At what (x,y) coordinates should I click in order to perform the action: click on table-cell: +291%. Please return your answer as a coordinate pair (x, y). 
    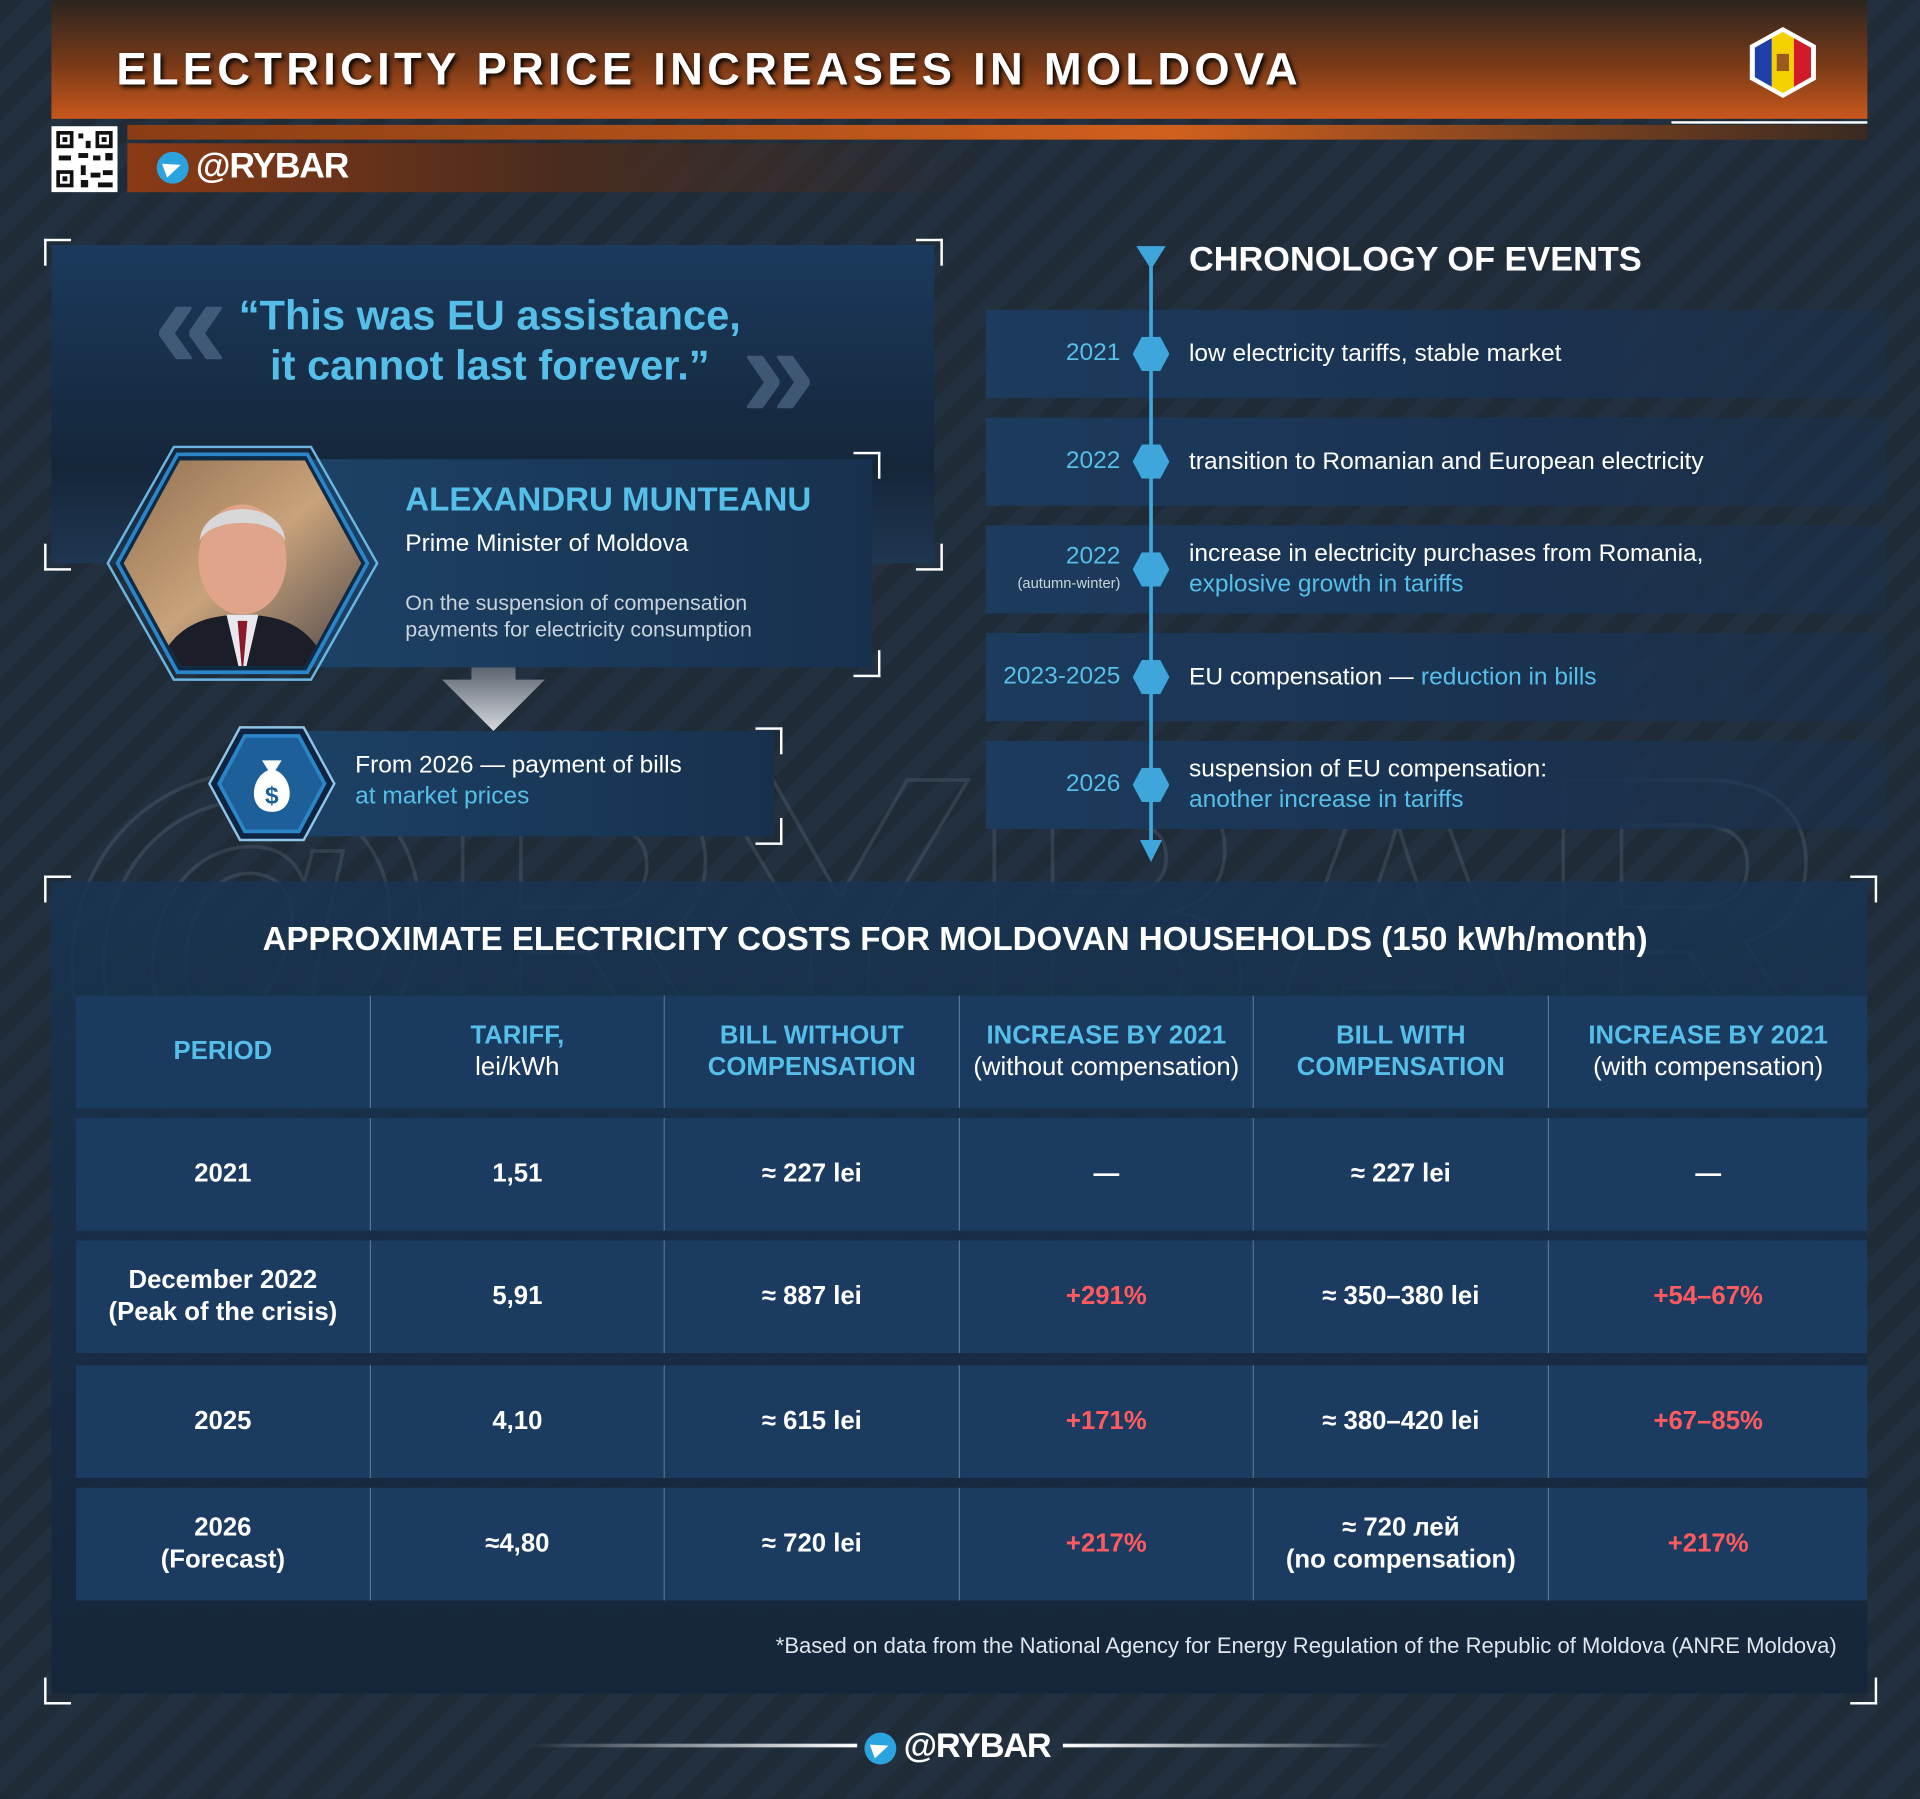
    Looking at the image, I should click on (1107, 1297).